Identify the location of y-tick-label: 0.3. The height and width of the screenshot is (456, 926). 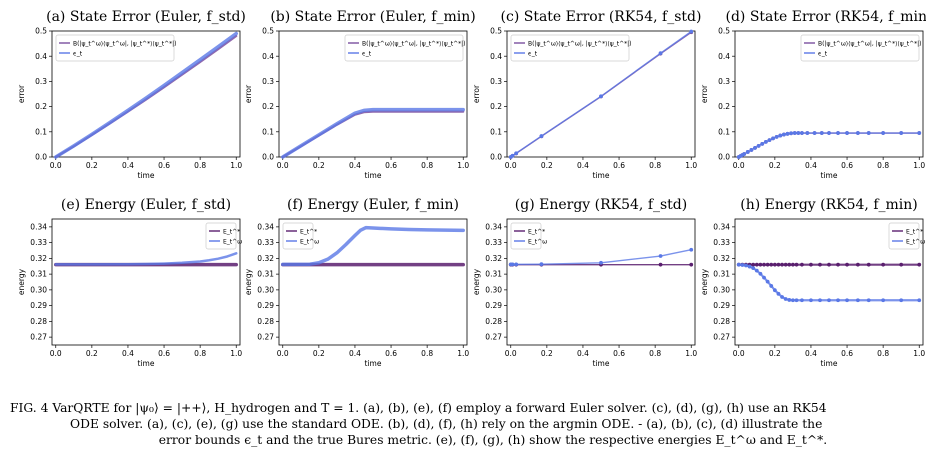
(41, 81).